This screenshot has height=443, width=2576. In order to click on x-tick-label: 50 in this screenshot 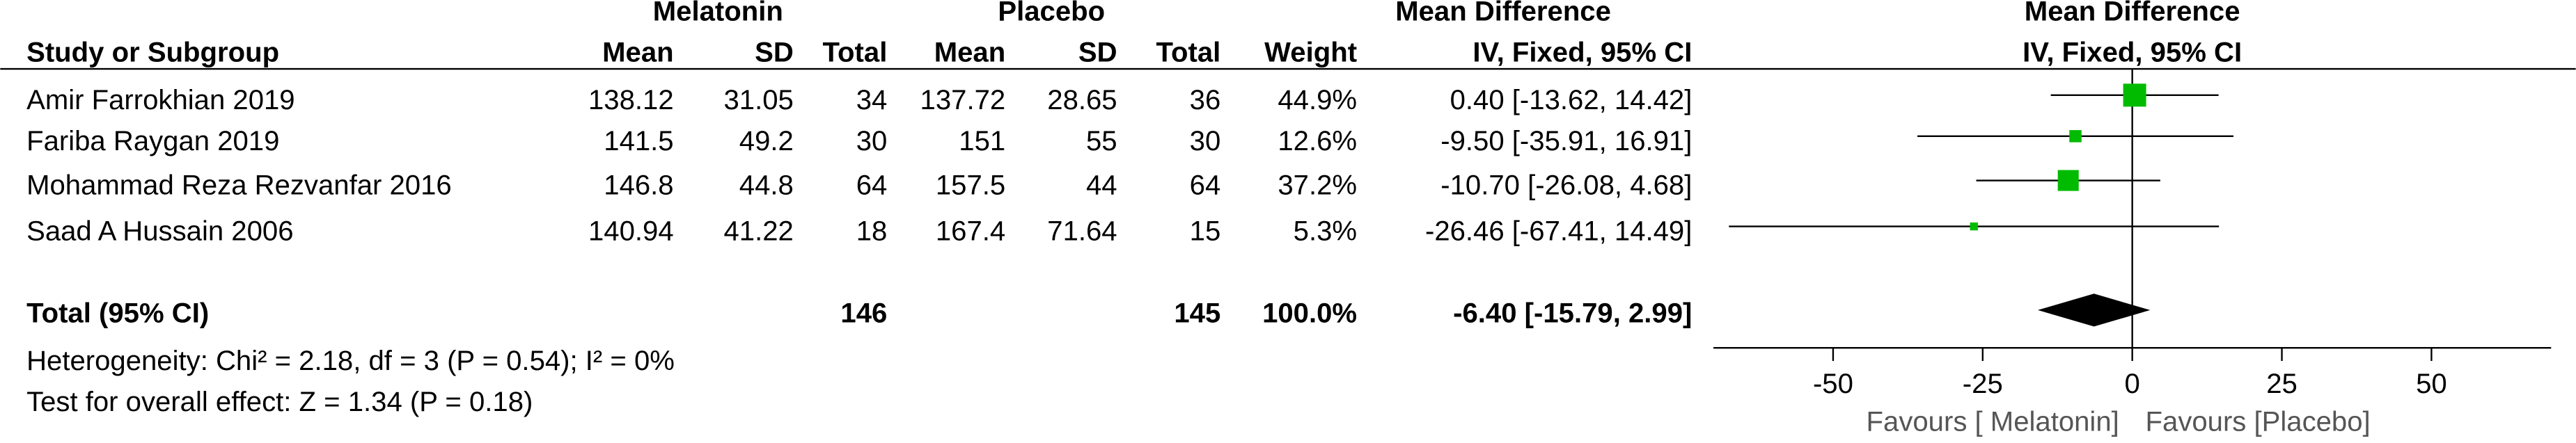, I will do `click(2431, 384)`.